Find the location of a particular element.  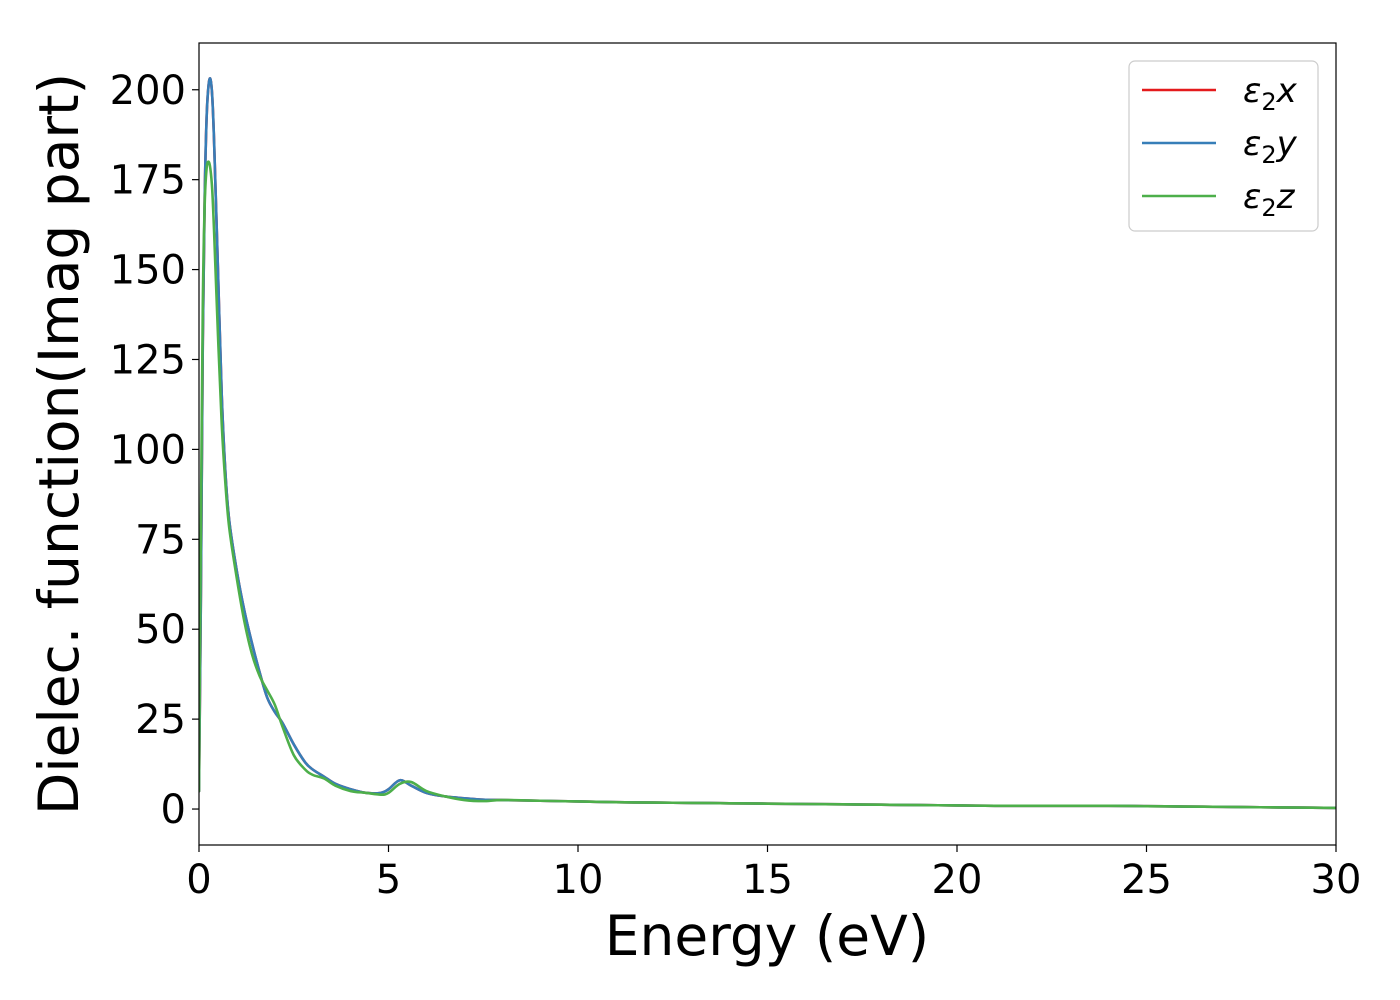

x-axis-label: Energy (eV) is located at coordinates (767, 936).